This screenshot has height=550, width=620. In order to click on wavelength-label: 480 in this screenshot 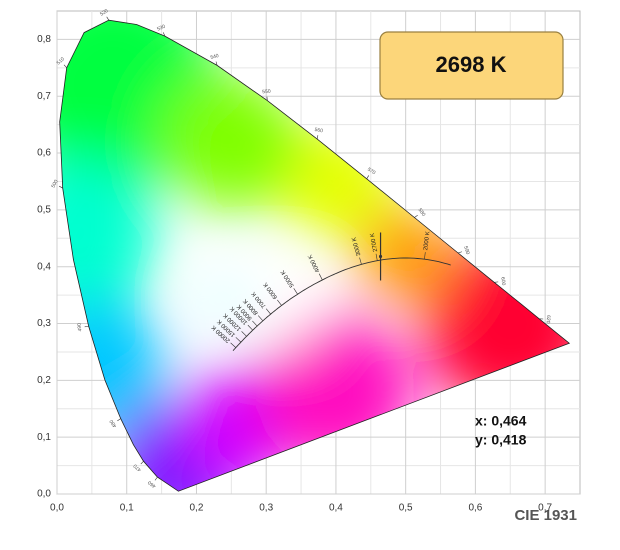, I will do `click(114, 423)`.